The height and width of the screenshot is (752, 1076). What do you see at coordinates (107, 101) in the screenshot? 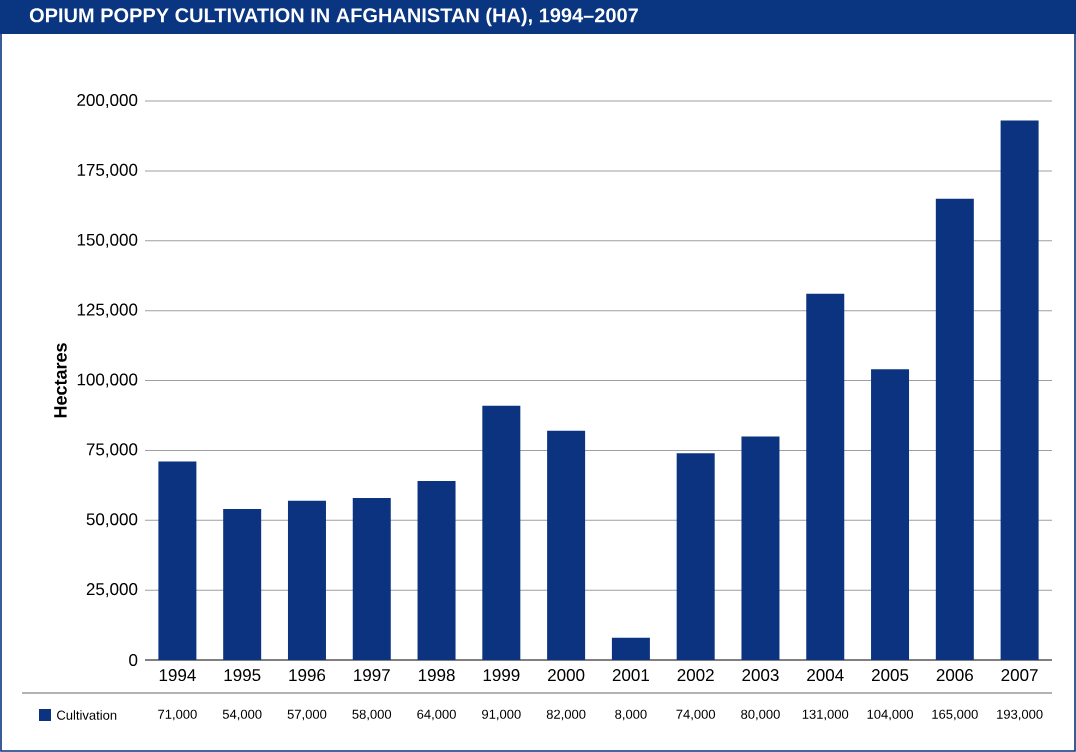
I see `y-tick-label: 200,000` at bounding box center [107, 101].